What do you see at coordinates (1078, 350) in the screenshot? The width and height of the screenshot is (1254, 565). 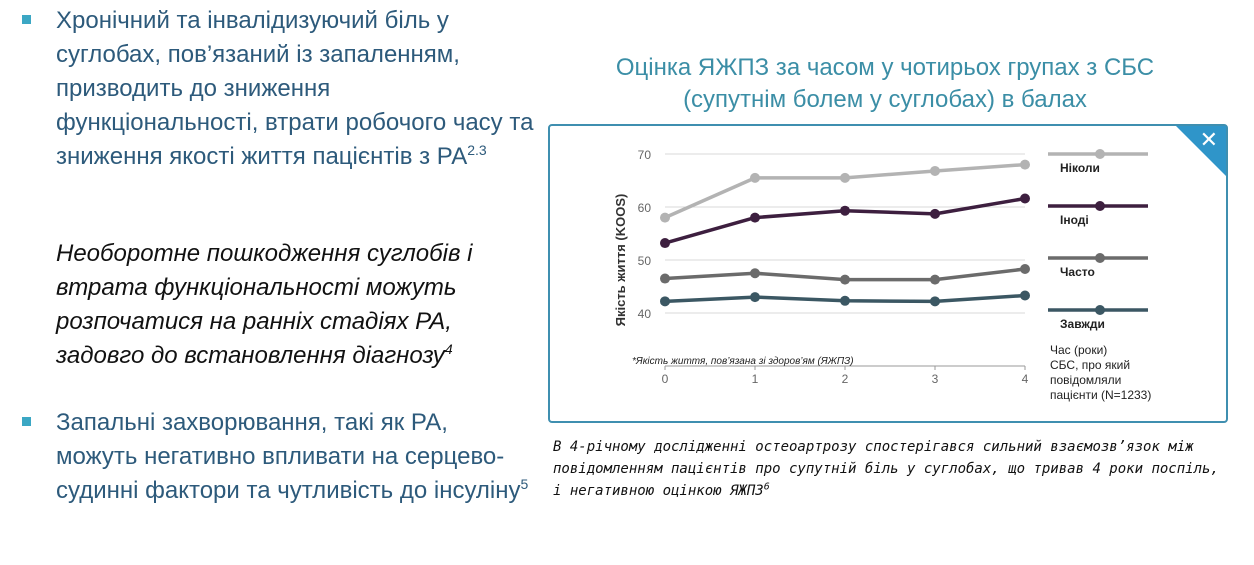 I see `x-axis-label: Час (роки)` at bounding box center [1078, 350].